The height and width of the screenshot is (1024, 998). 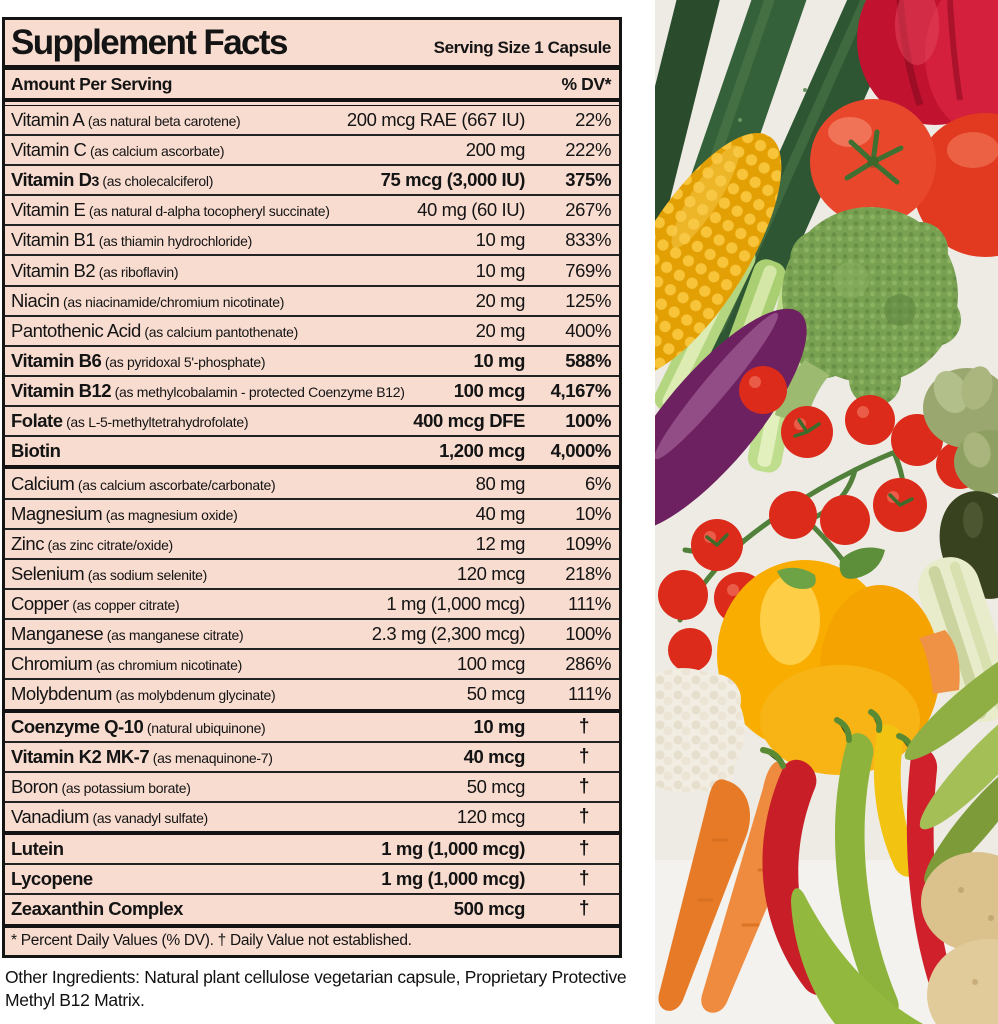 I want to click on dv-percent: 769%, so click(x=588, y=270).